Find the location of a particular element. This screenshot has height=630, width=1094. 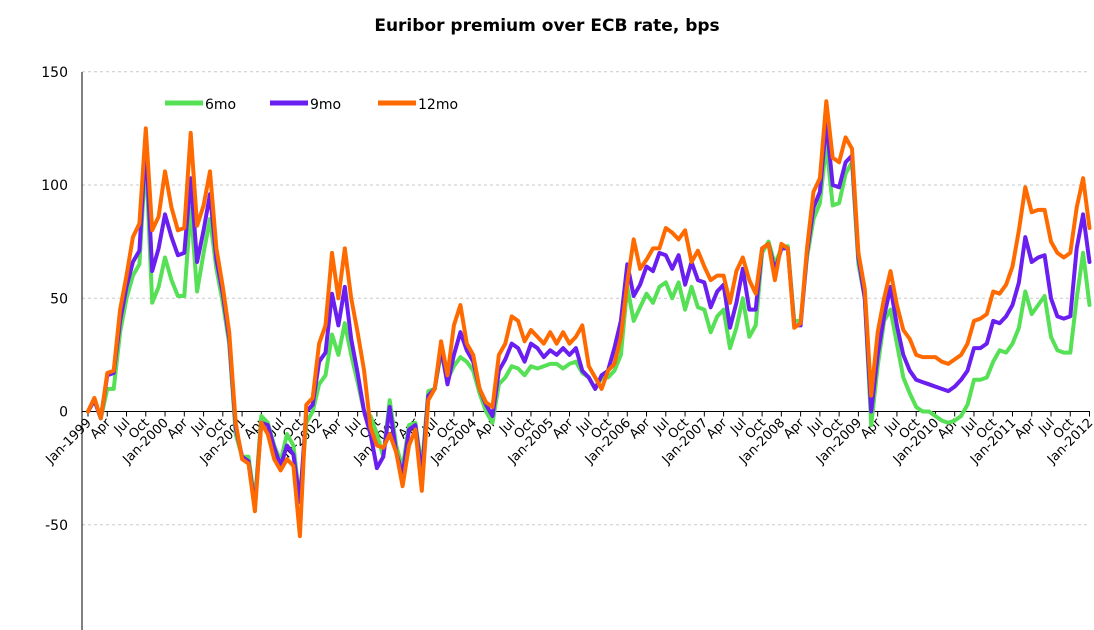

legend-label-12mo: 12mo is located at coordinates (438, 105).